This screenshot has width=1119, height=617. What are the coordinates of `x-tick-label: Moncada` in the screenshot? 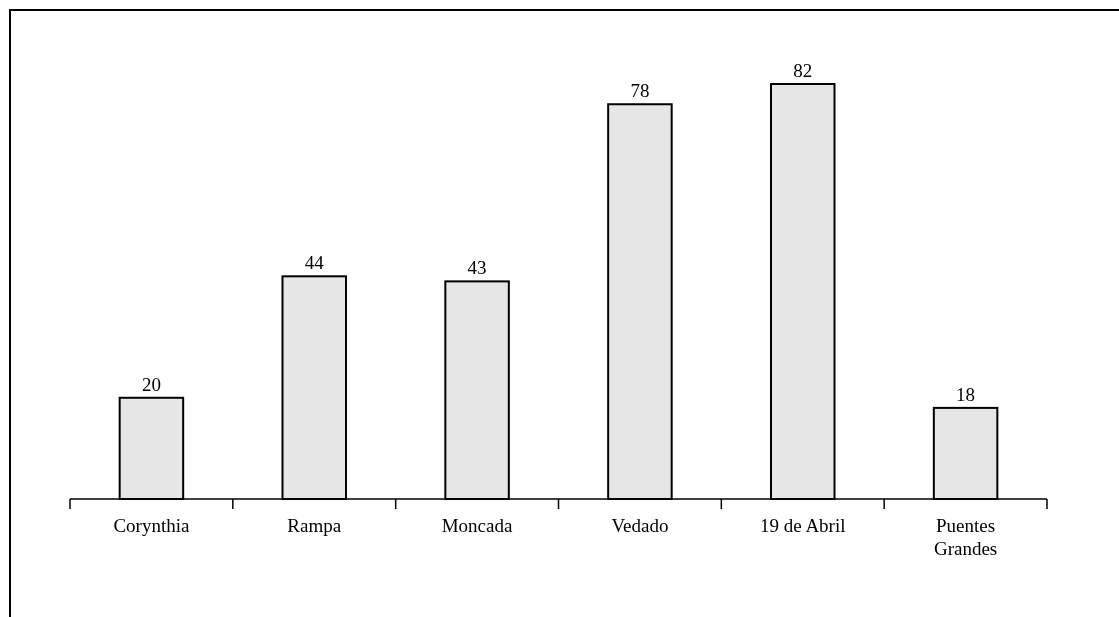 It's located at (477, 525).